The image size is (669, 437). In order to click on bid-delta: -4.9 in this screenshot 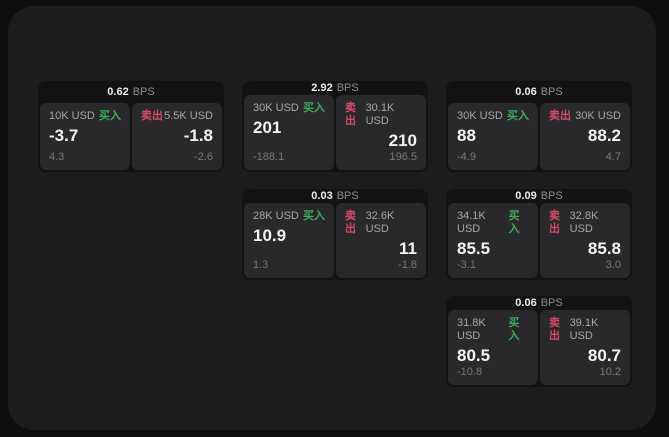, I will do `click(466, 157)`.